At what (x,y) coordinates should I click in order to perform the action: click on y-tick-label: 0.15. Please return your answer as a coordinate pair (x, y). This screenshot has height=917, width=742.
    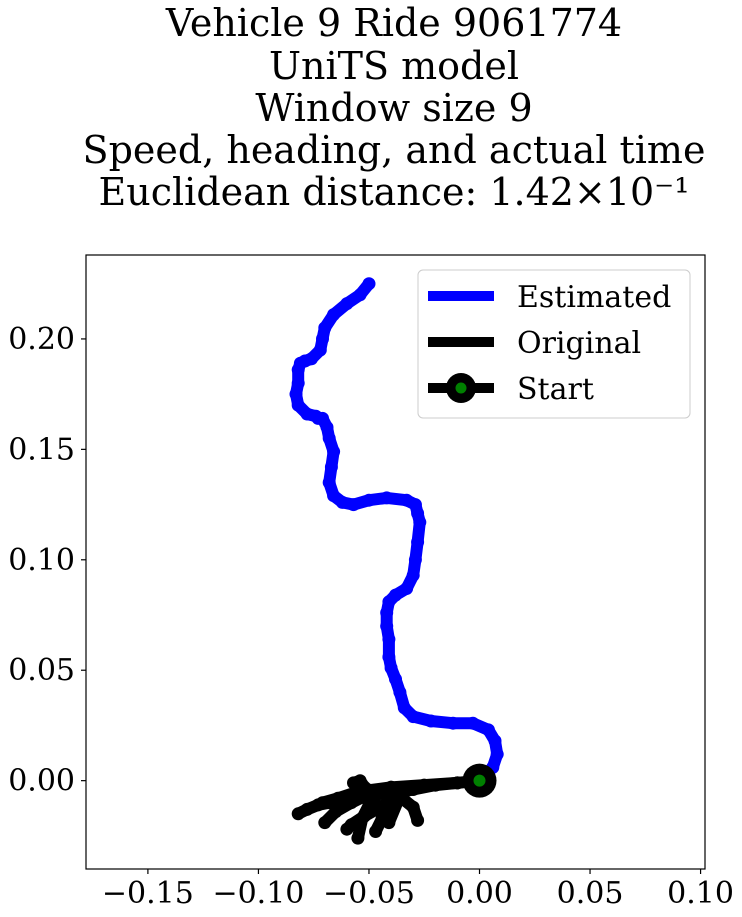
    Looking at the image, I should click on (41, 449).